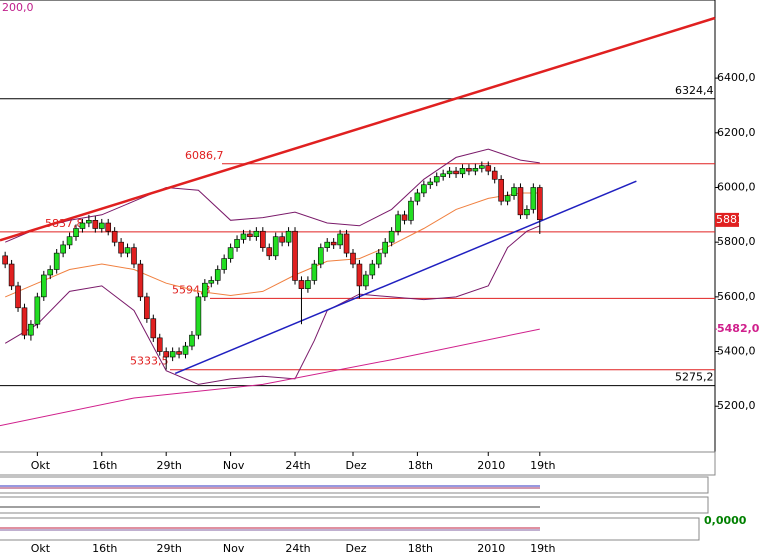  What do you see at coordinates (18, 7) in the screenshot?
I see `corner-label: 200,0` at bounding box center [18, 7].